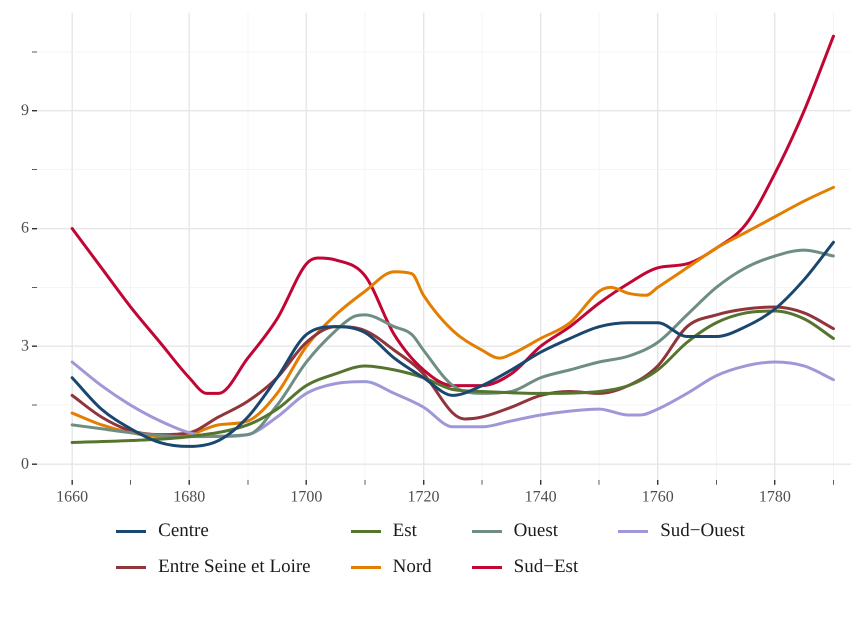  I want to click on x-tick-label: 1680, so click(189, 497).